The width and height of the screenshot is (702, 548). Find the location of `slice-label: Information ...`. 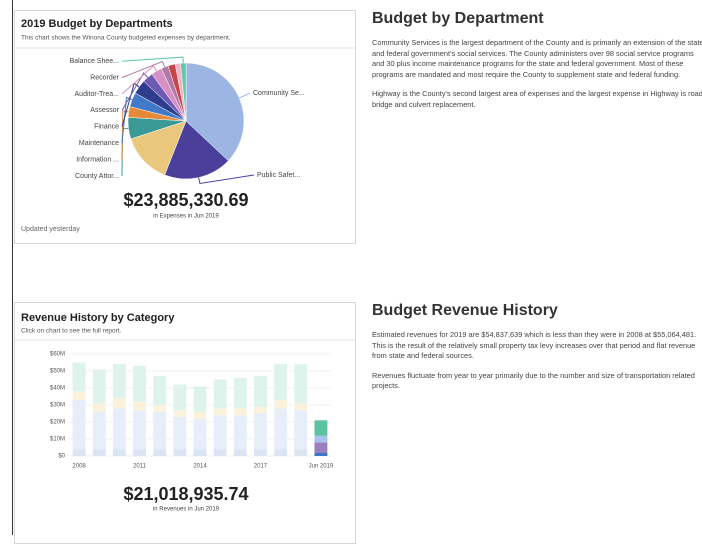

slice-label: Information ... is located at coordinates (97, 159).